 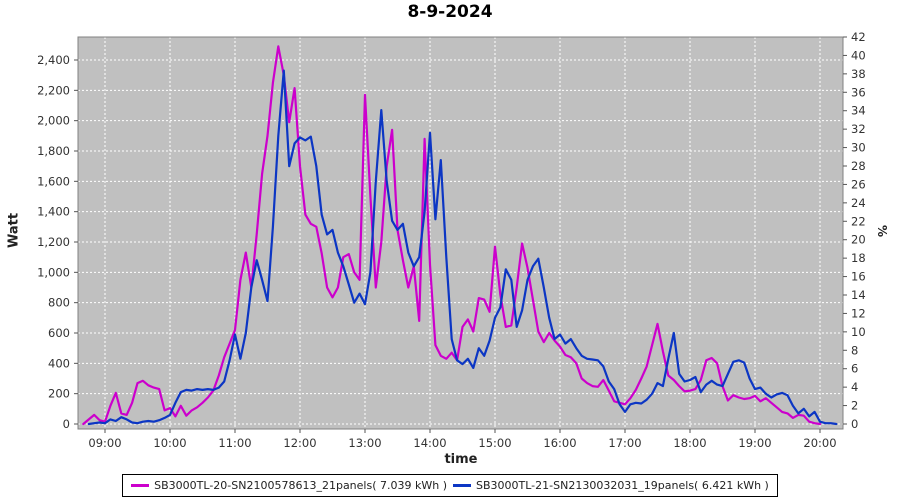 What do you see at coordinates (59, 394) in the screenshot?
I see `y-left-tick-label: 200` at bounding box center [59, 394].